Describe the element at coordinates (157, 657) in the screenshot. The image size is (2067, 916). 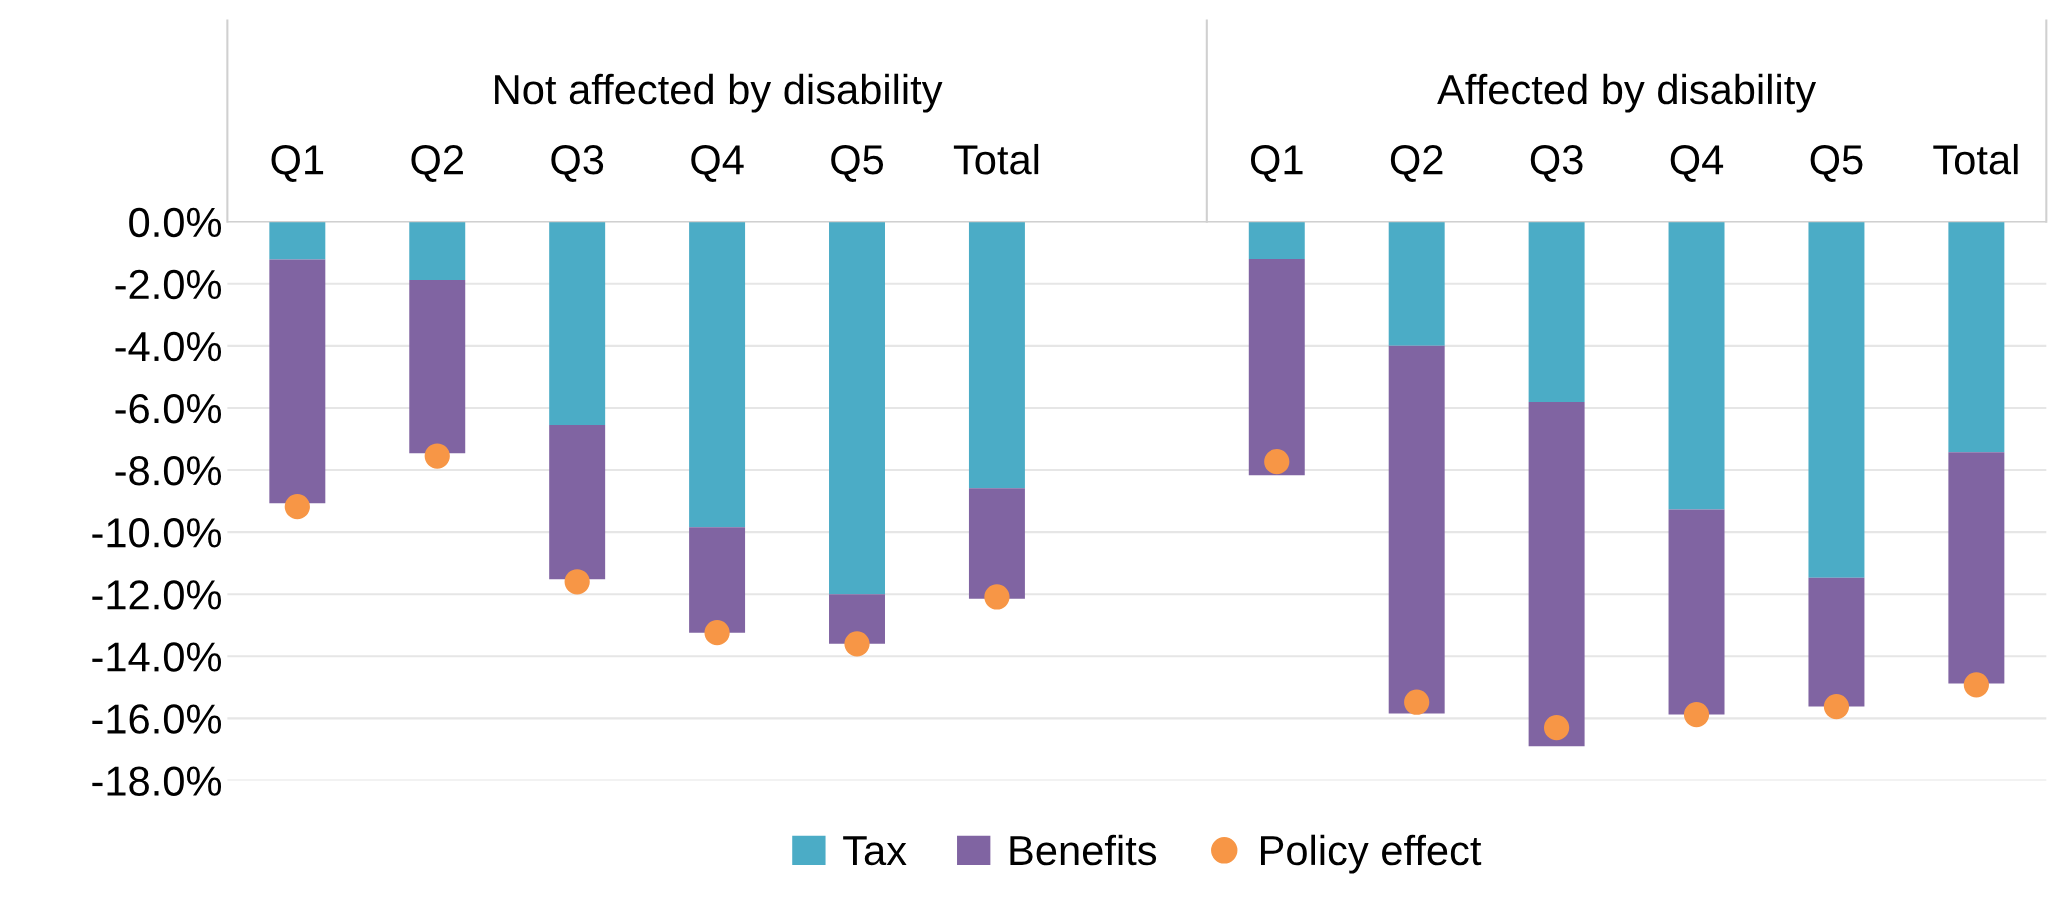
I see `y-tick-label: -14.0%` at that location.